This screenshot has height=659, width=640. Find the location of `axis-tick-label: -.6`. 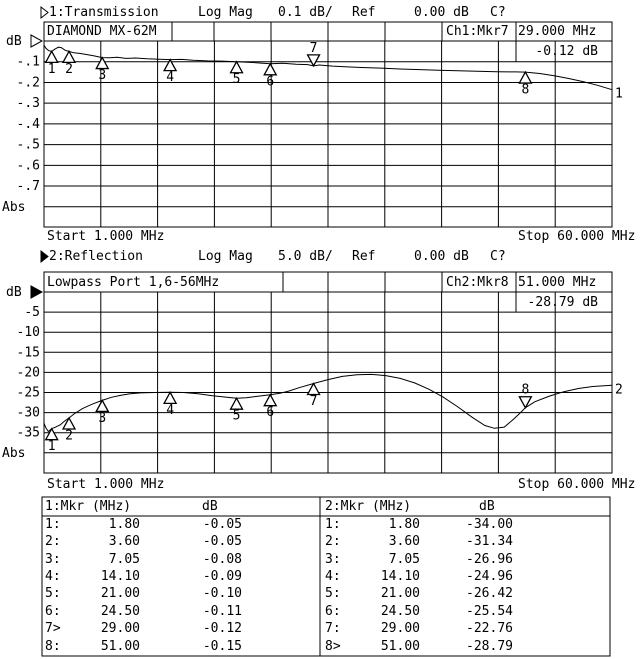

axis-tick-label: -.6 is located at coordinates (28, 165).